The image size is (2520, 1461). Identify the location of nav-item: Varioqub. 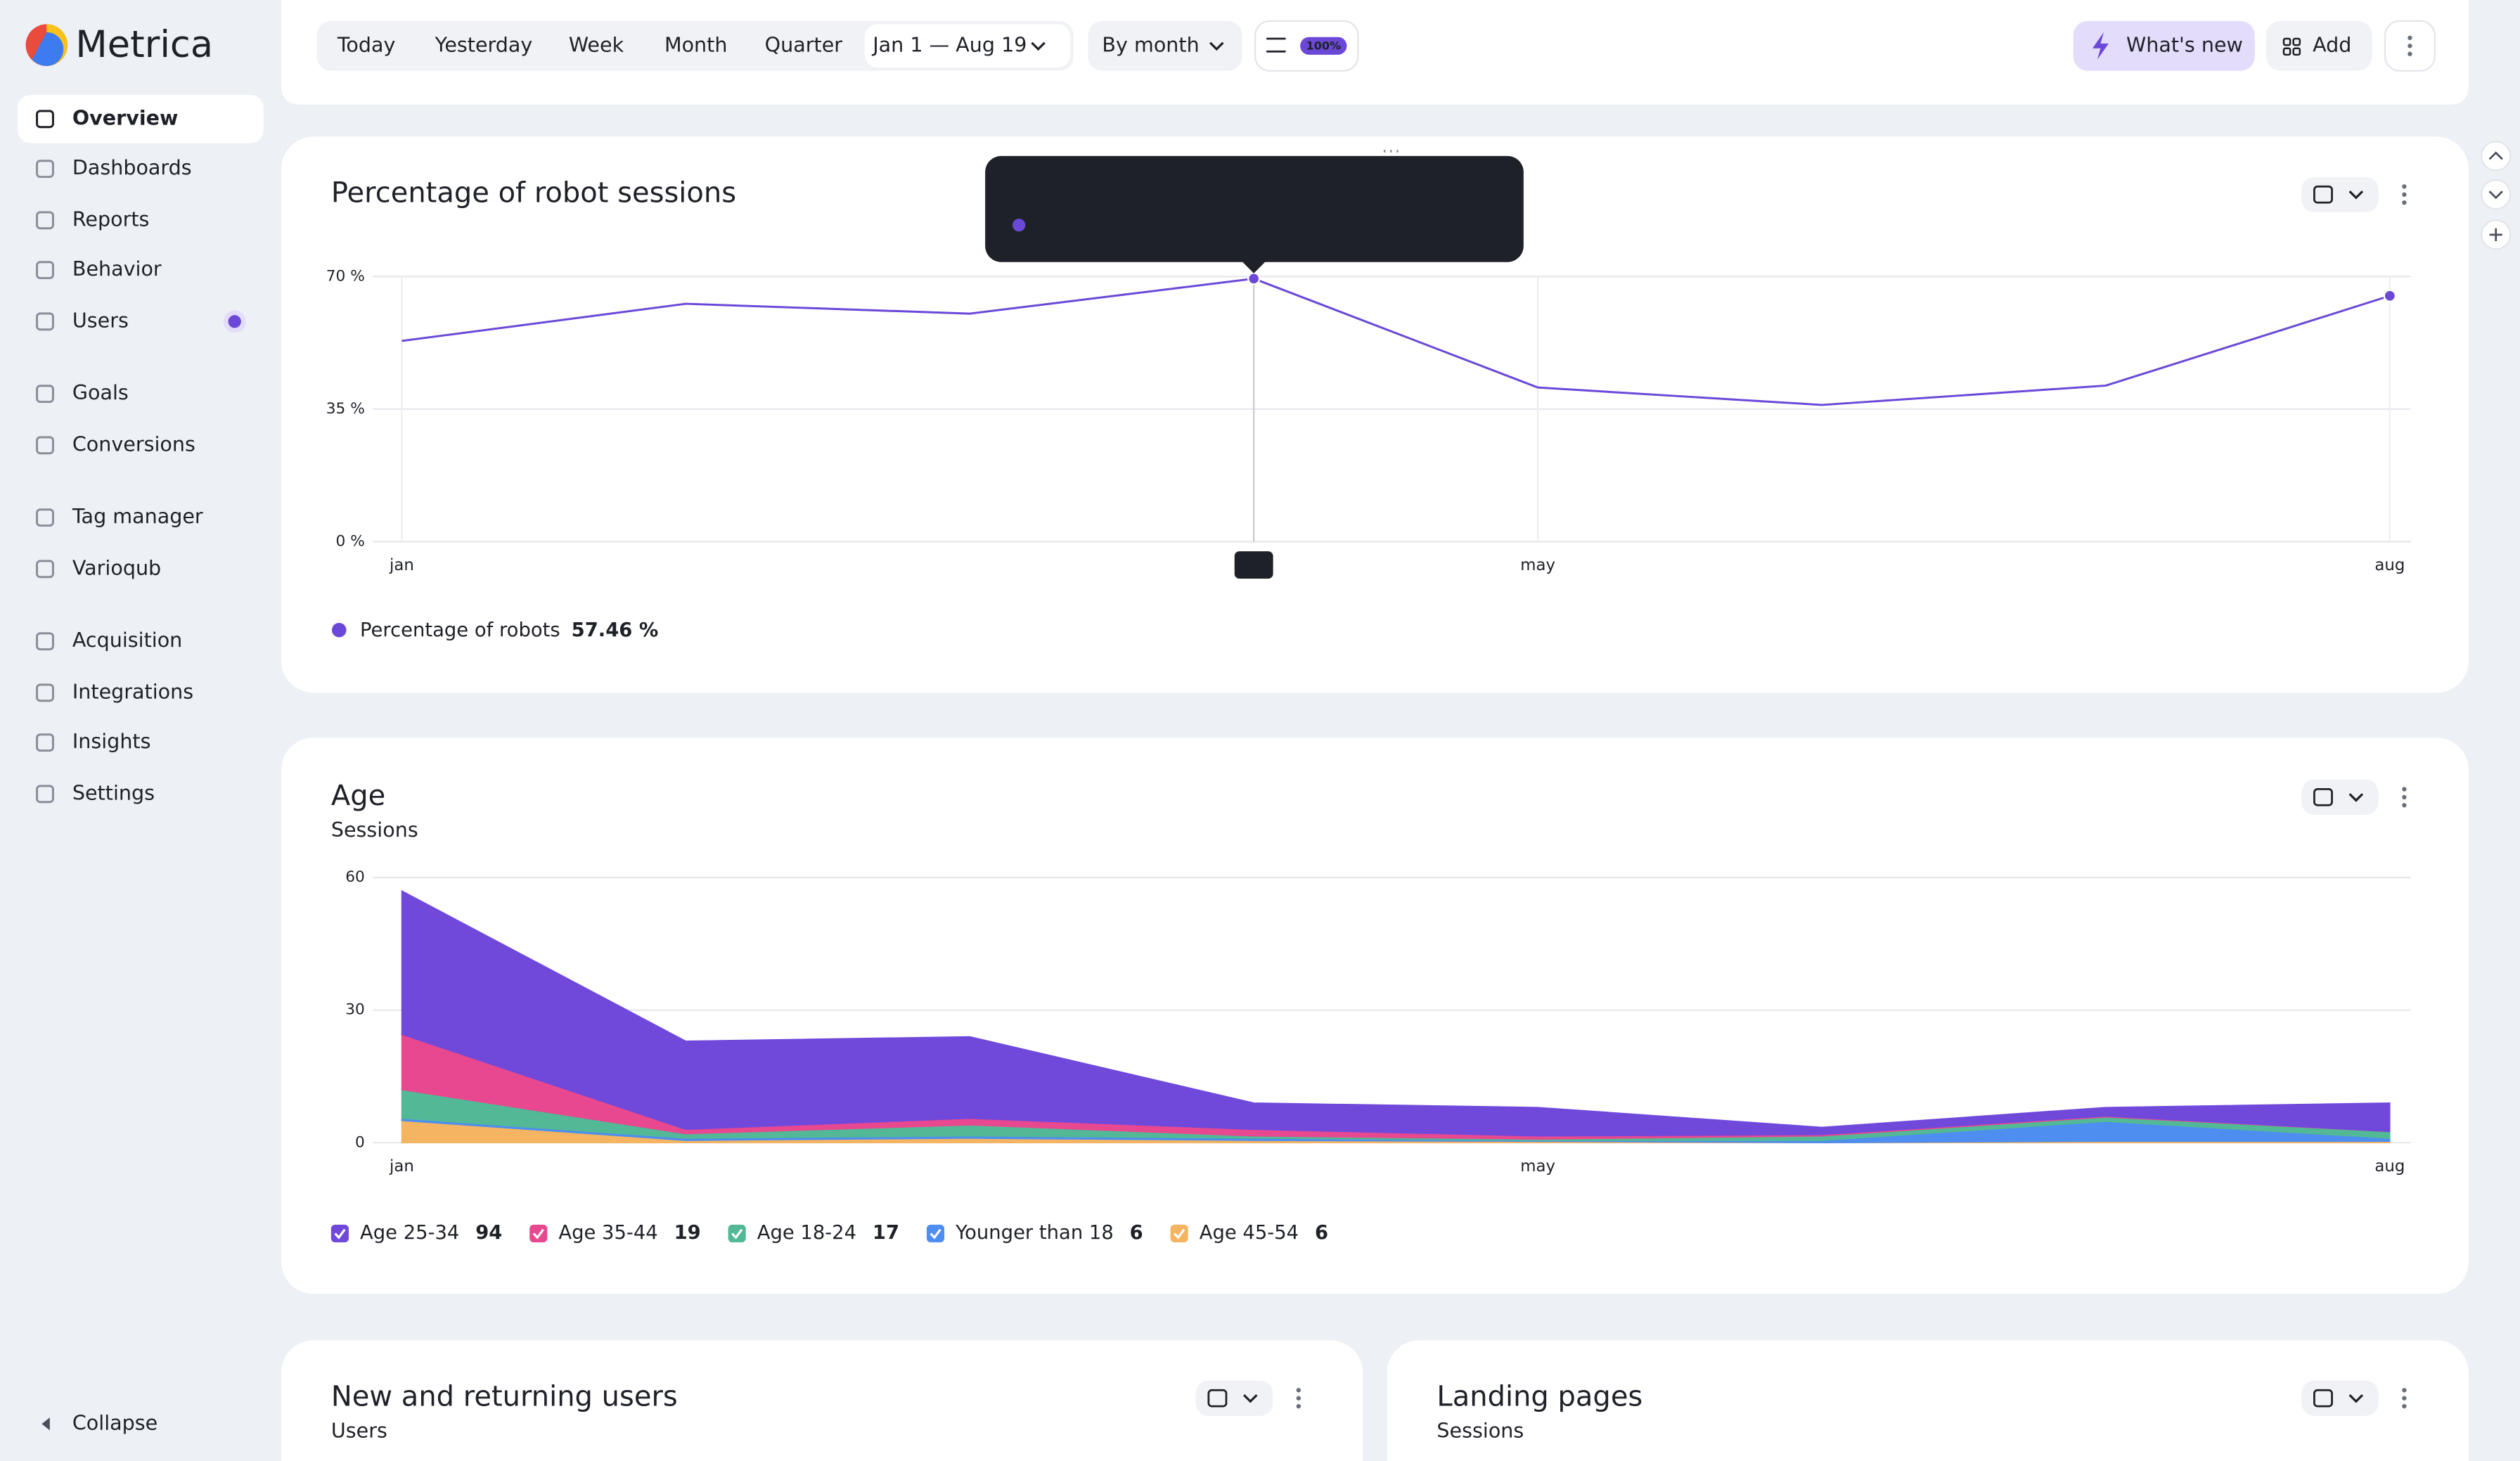
(116, 567).